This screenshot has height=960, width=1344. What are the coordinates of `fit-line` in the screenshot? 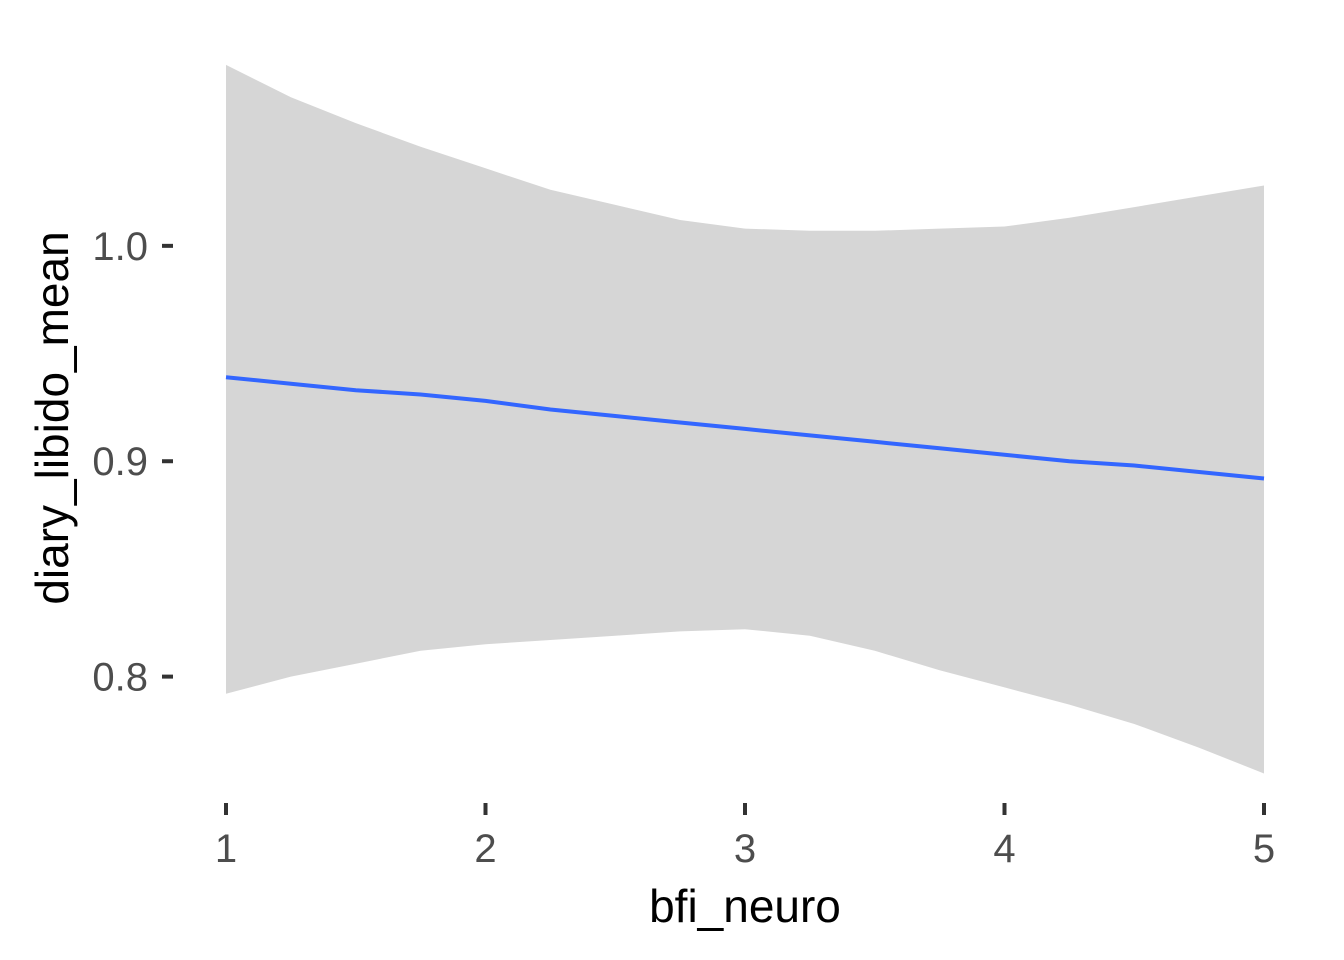 It's located at (745, 428).